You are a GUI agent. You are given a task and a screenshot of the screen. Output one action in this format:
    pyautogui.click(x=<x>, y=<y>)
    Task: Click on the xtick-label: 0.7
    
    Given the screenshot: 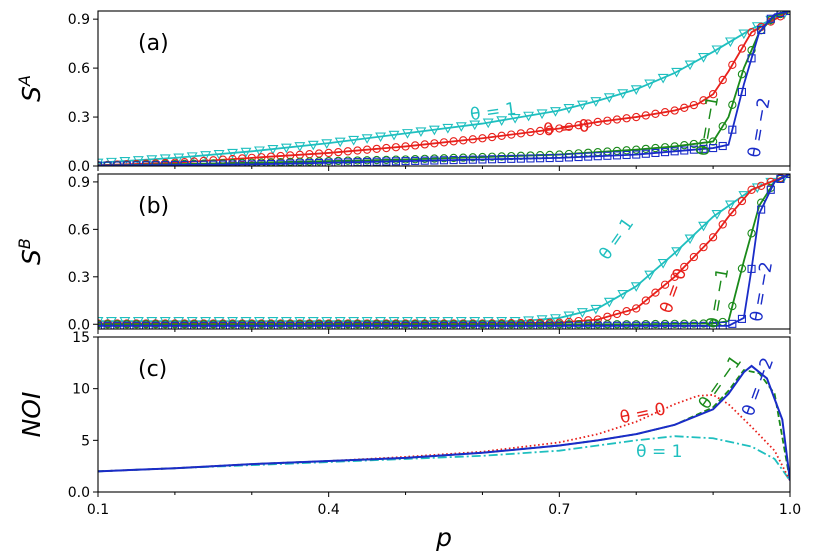 What is the action you would take?
    pyautogui.click(x=559, y=510)
    